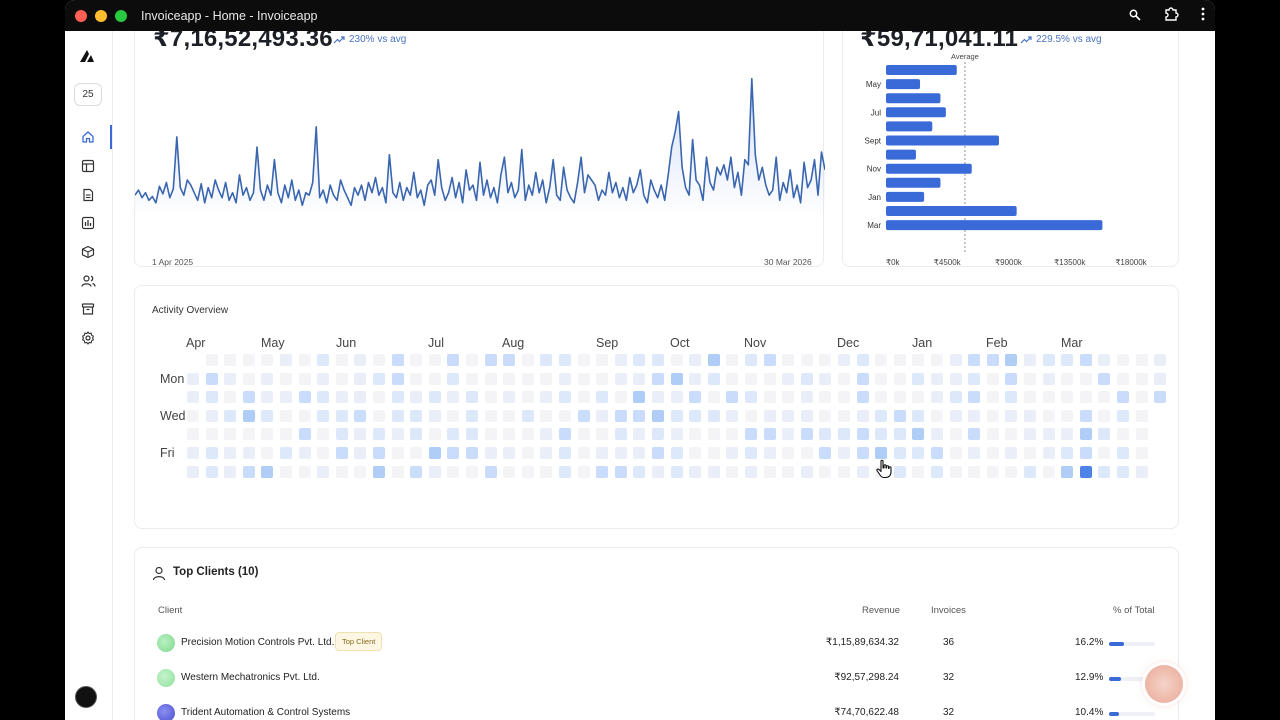 The height and width of the screenshot is (720, 1280). I want to click on count-badge: 25, so click(88, 94).